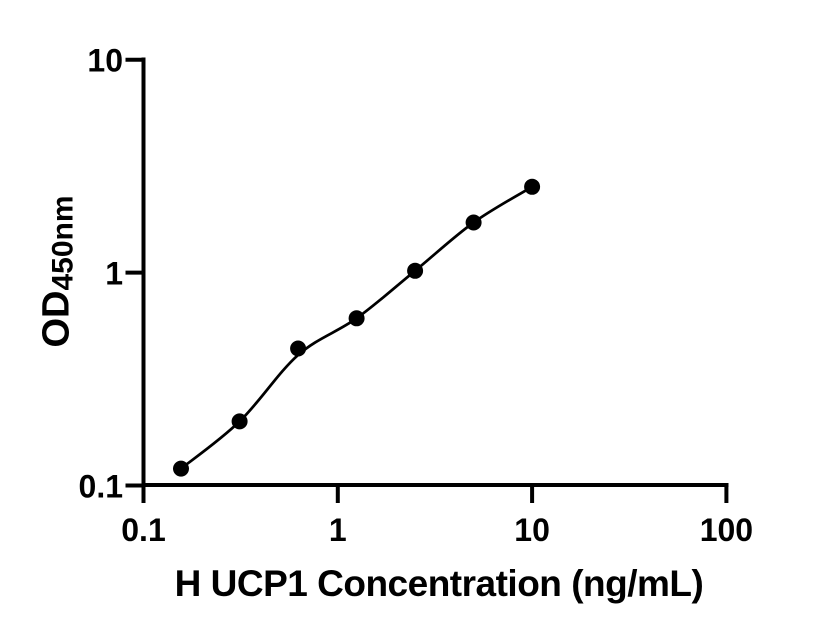  I want to click on y-tick-label: 0.1, so click(101, 487).